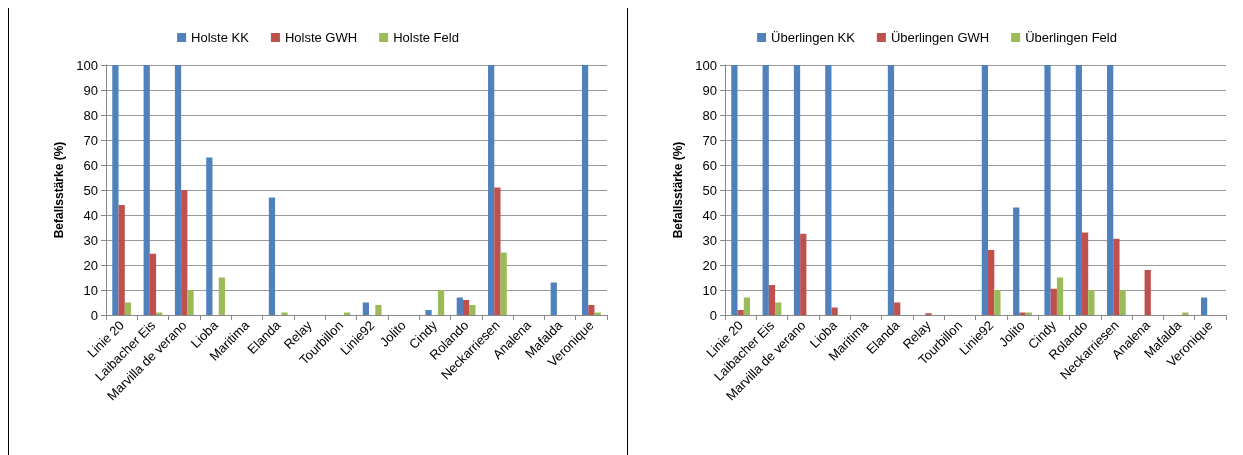 The height and width of the screenshot is (455, 1243). Describe the element at coordinates (813, 37) in the screenshot. I see `legend-label: Überlingen KK` at that location.